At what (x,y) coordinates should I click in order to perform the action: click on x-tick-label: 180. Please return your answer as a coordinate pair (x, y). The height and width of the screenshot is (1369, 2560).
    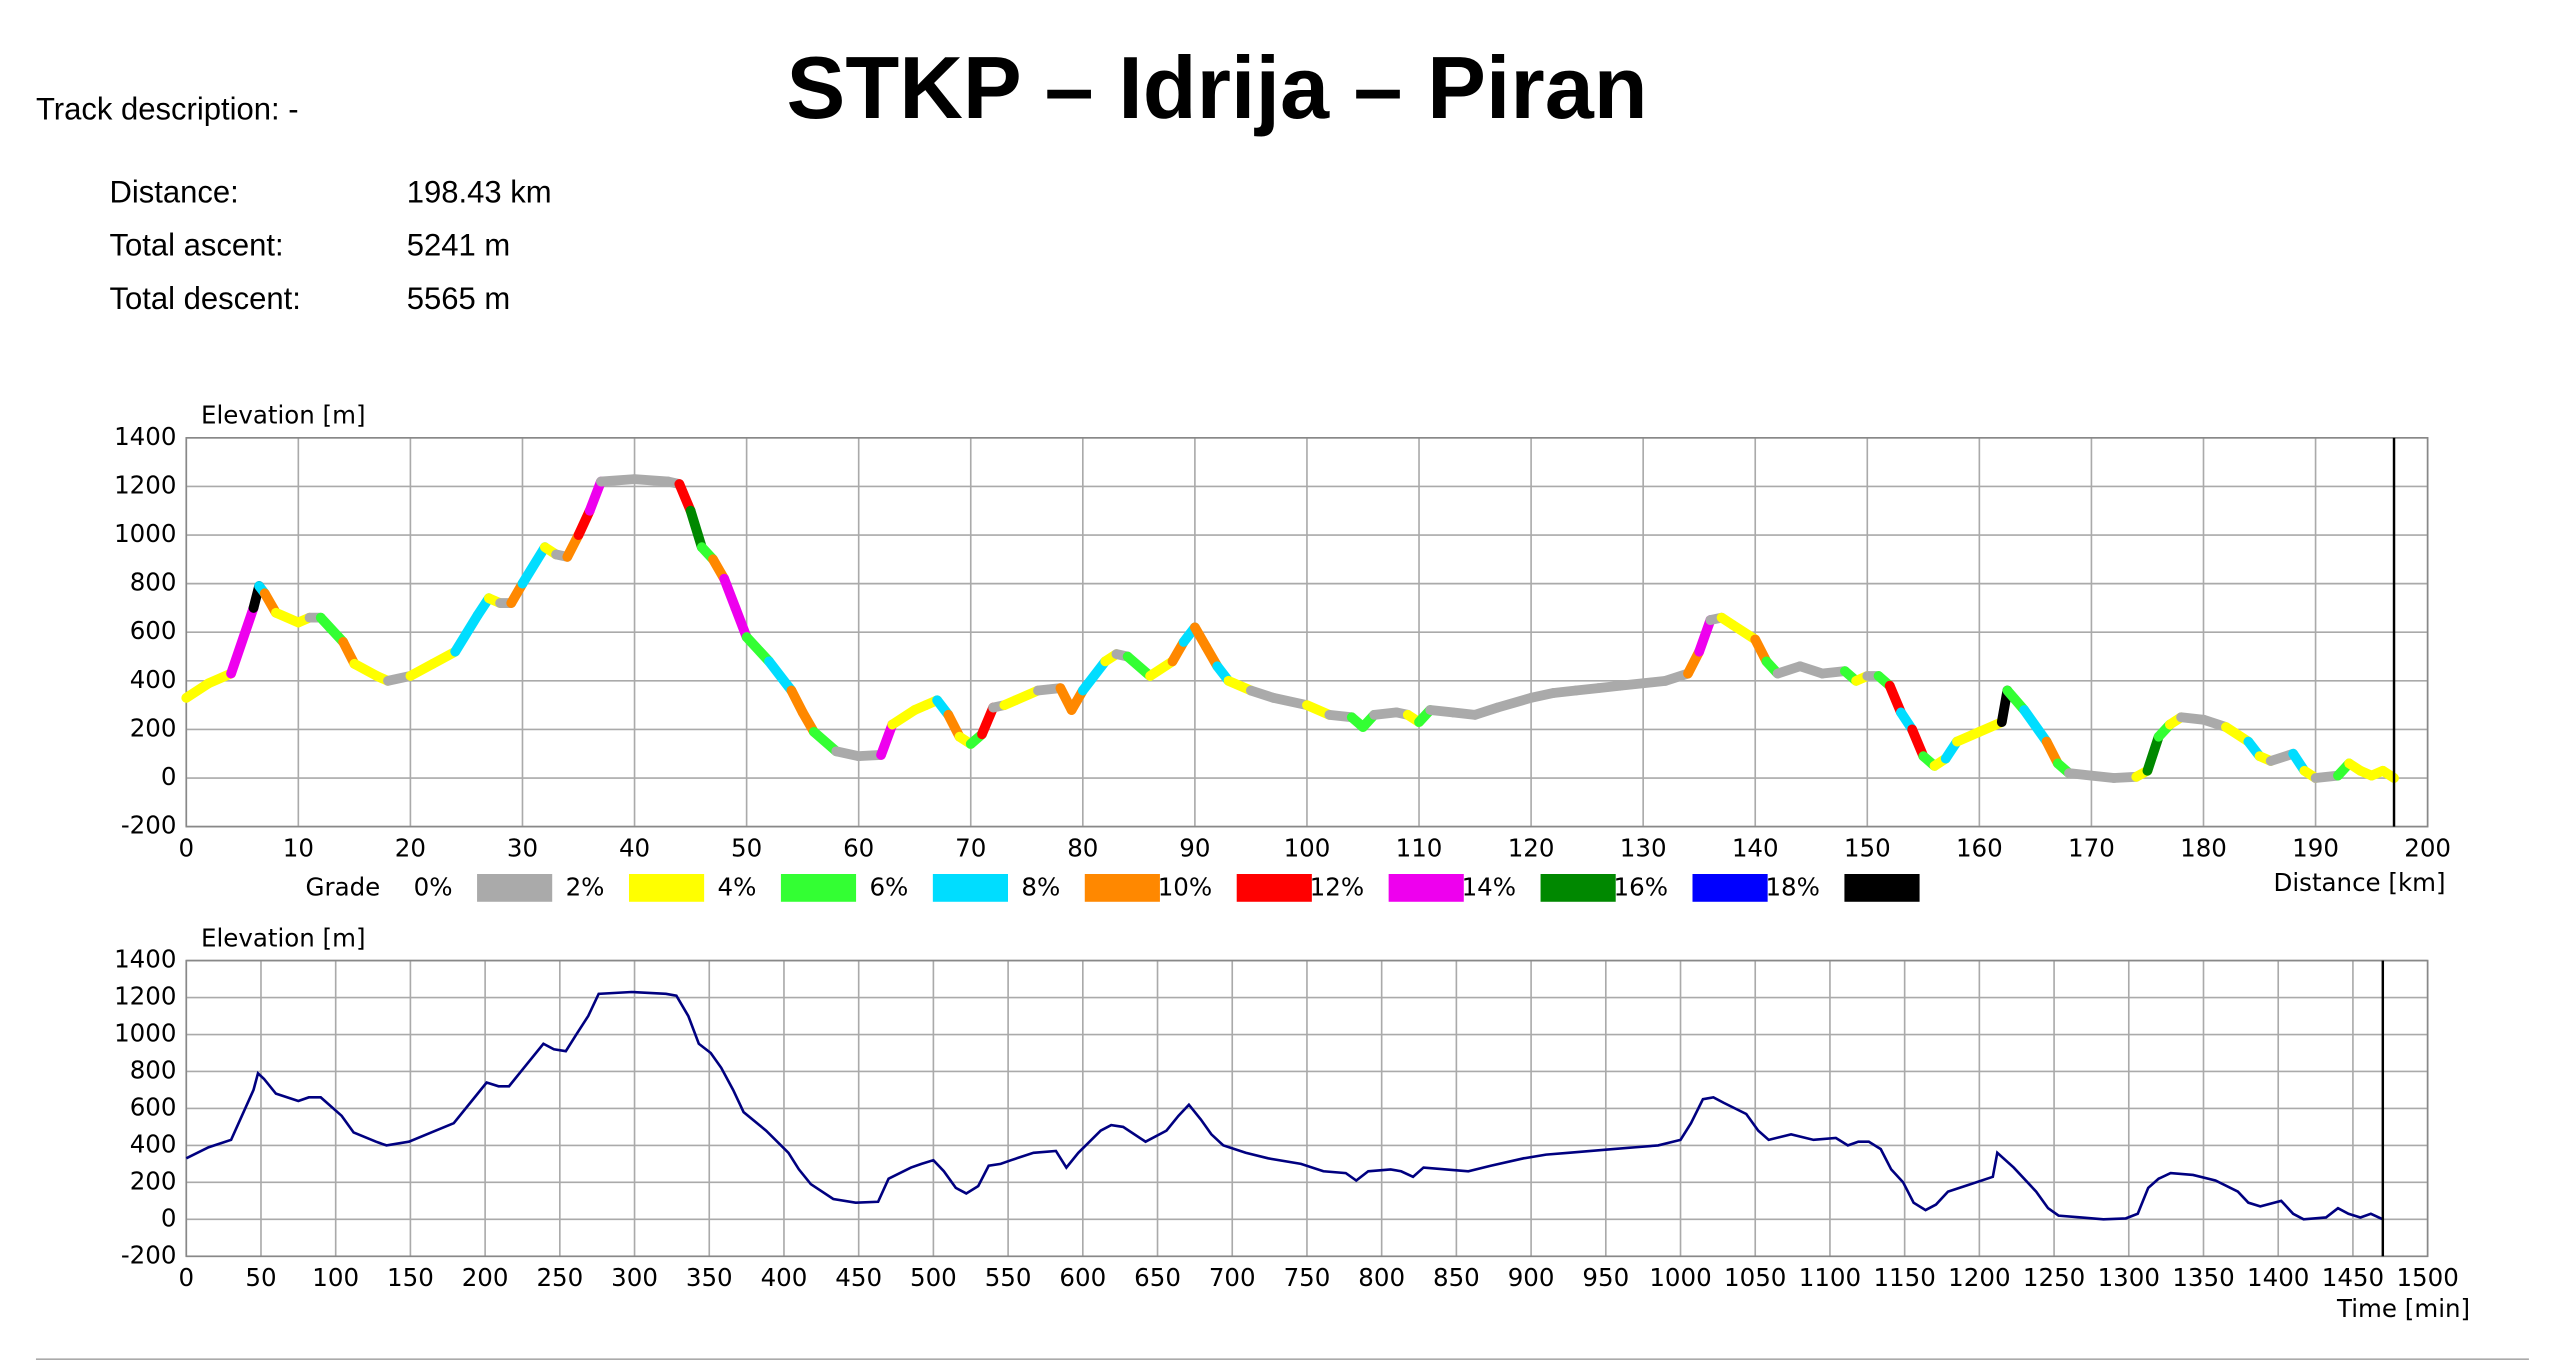
    Looking at the image, I should click on (2203, 847).